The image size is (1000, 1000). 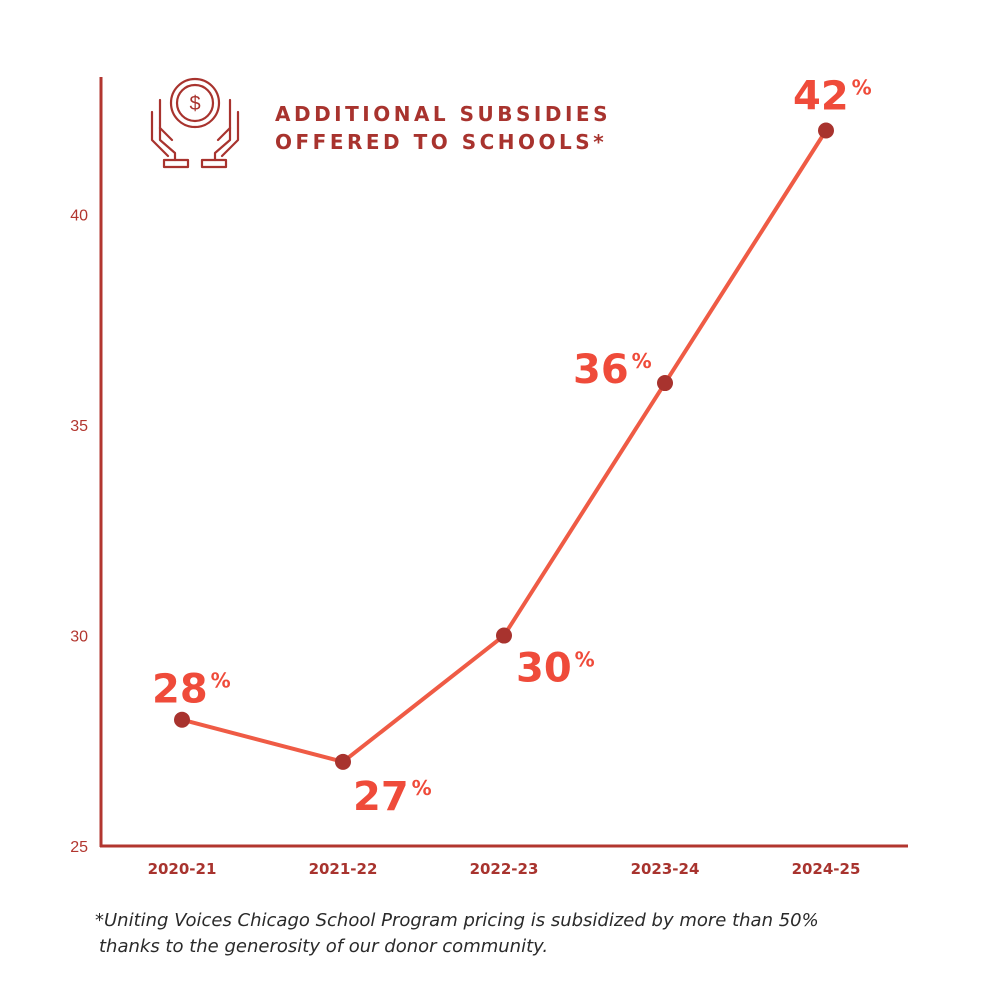 I want to click on x-tick-label: 2024-25, so click(x=826, y=869).